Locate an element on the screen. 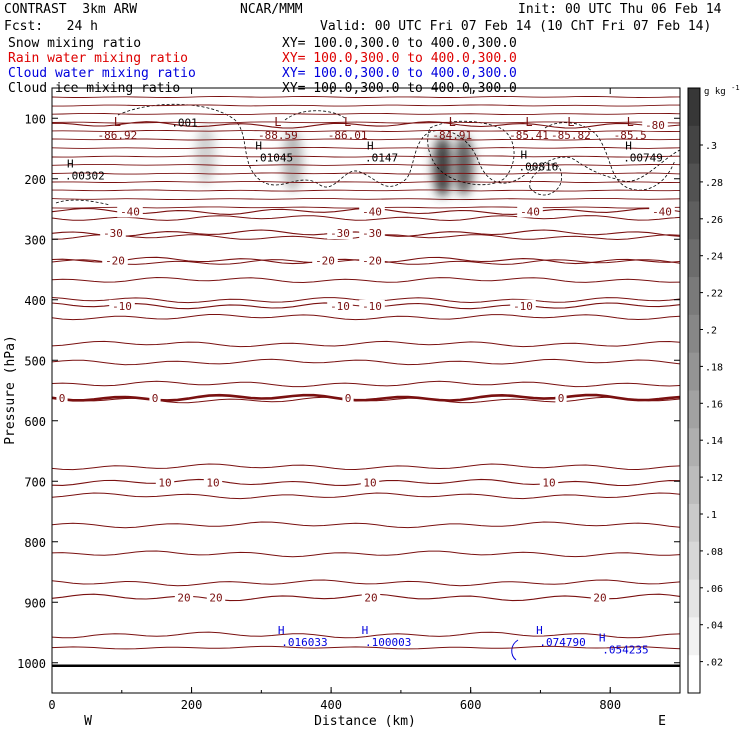  cloud-water-max-mark-2: H is located at coordinates (539, 630).